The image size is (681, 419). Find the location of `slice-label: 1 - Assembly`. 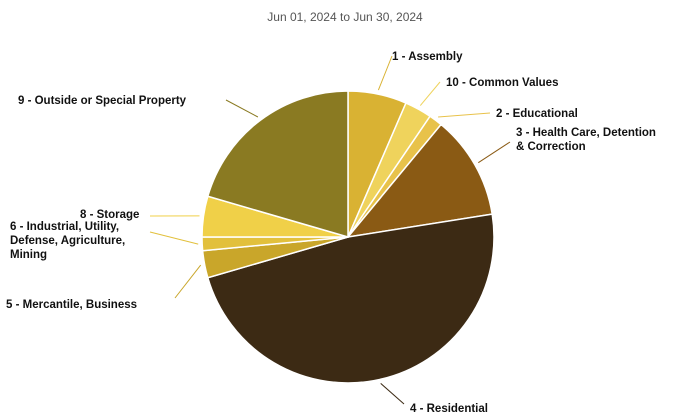

slice-label: 1 - Assembly is located at coordinates (427, 57).